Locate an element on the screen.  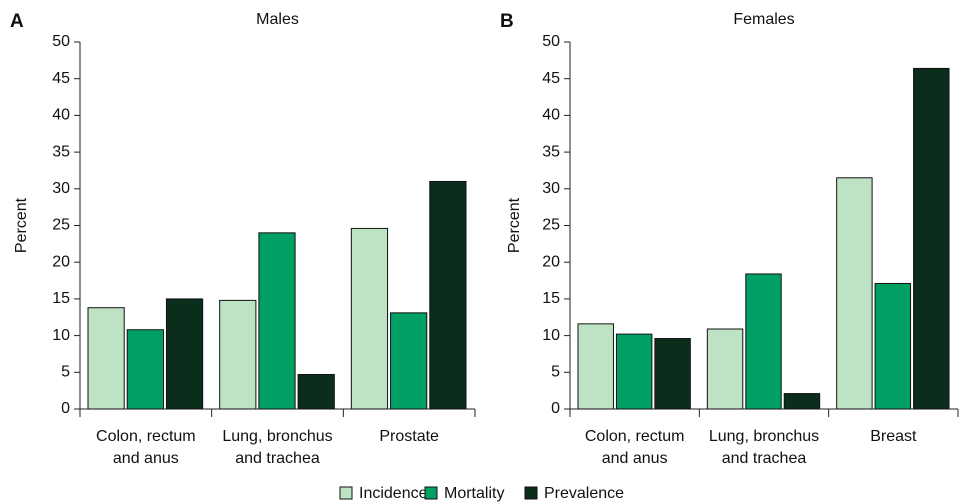
panel-label: A is located at coordinates (17, 21).